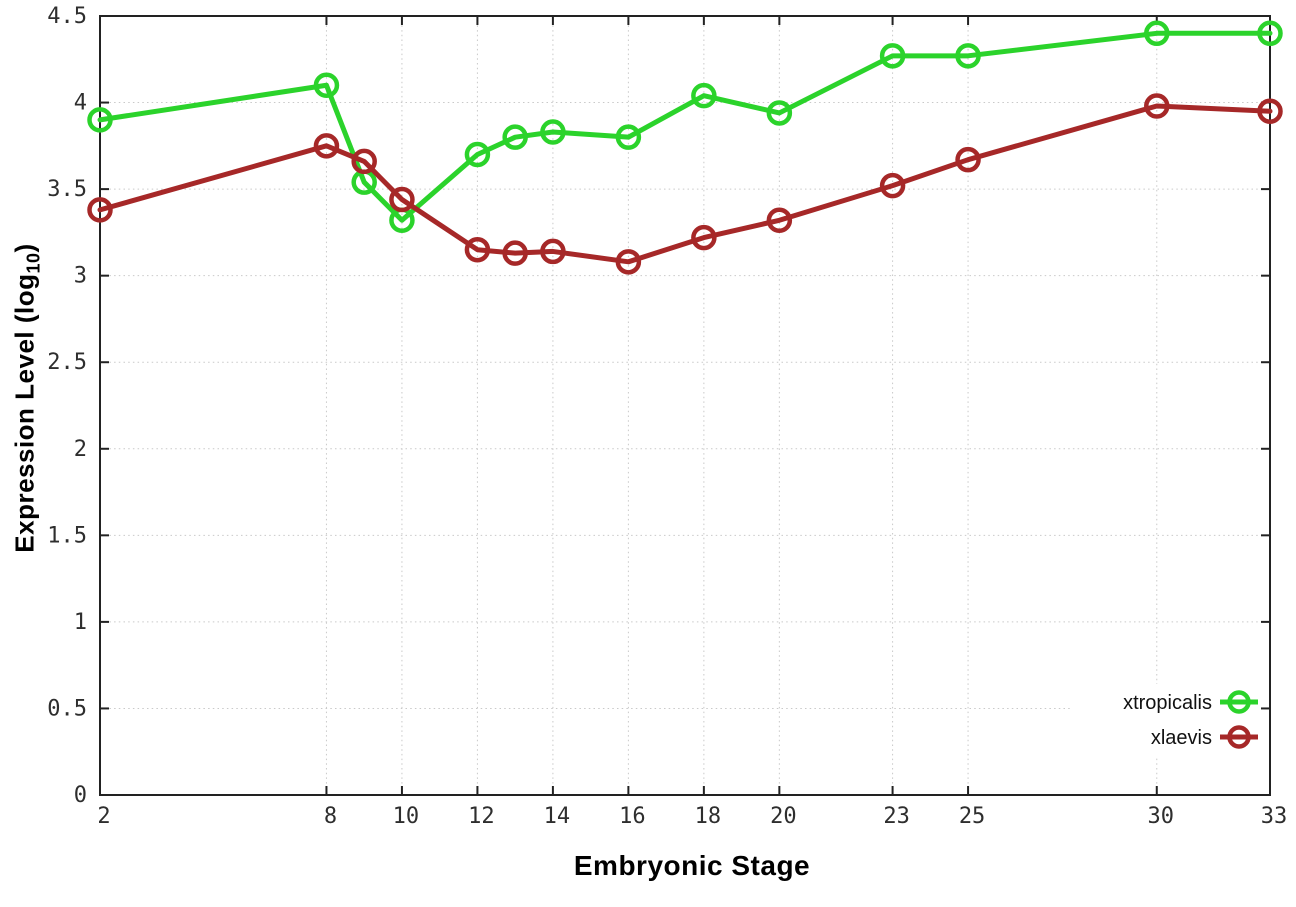 The height and width of the screenshot is (907, 1296). What do you see at coordinates (708, 816) in the screenshot?
I see `x-tick-label: 18` at bounding box center [708, 816].